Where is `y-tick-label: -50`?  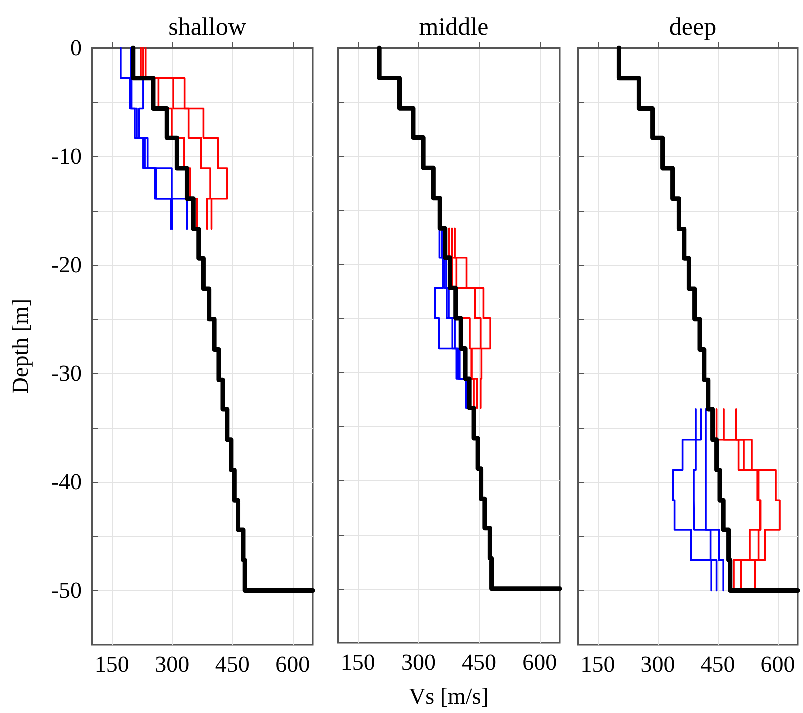
y-tick-label: -50 is located at coordinates (66, 591).